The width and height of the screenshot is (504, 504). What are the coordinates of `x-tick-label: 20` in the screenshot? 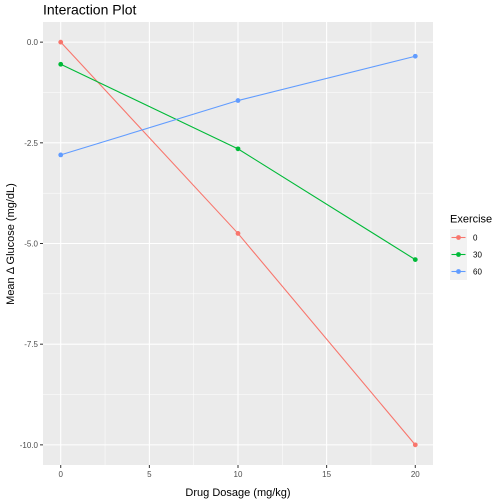 It's located at (415, 474).